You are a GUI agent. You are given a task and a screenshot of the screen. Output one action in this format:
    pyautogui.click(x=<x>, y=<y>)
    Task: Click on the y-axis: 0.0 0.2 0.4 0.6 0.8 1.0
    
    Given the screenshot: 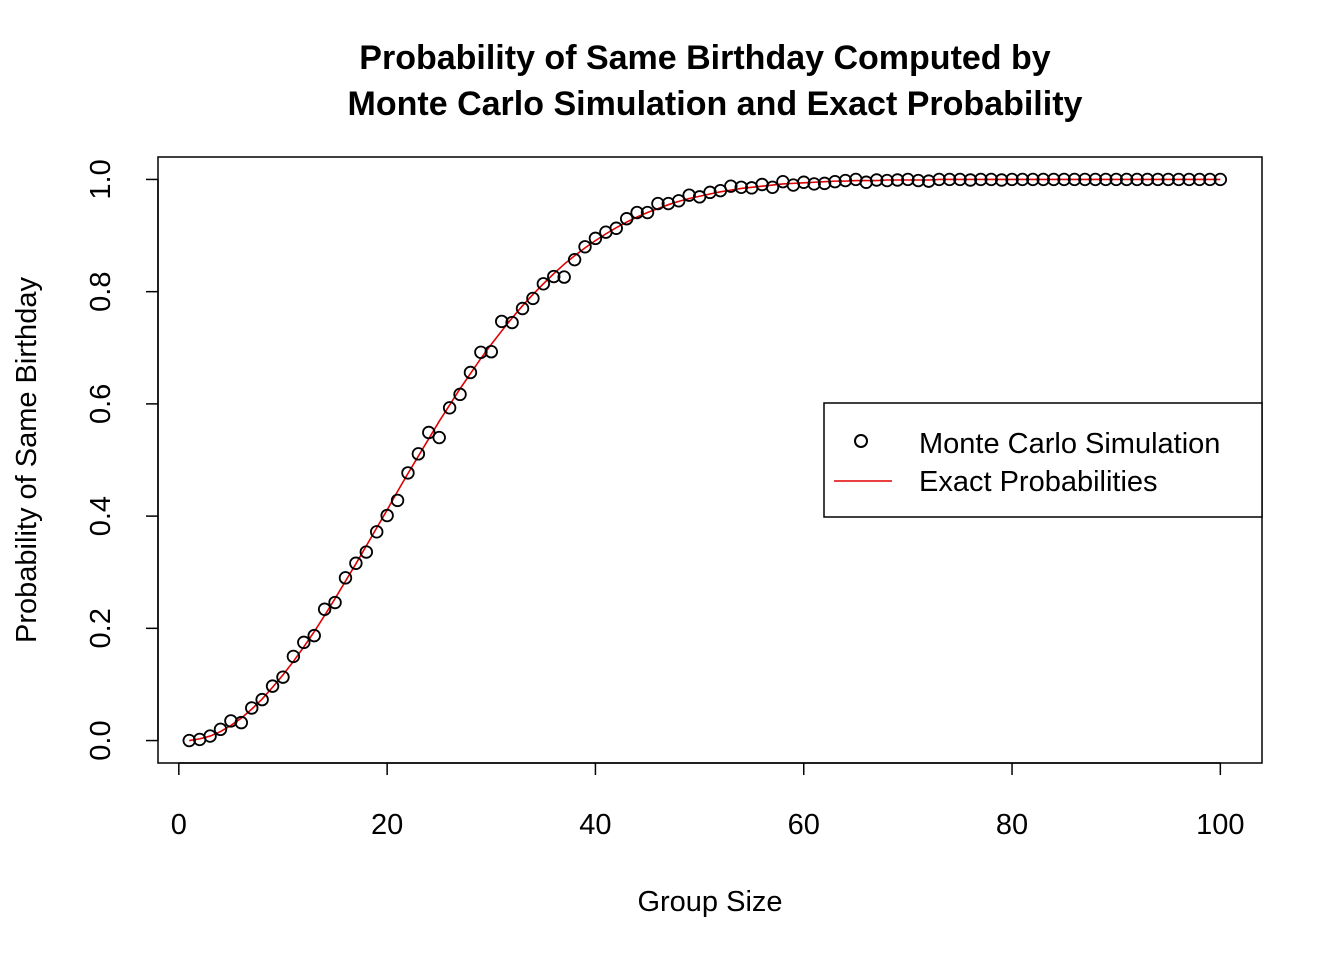 What is the action you would take?
    pyautogui.click(x=122, y=460)
    